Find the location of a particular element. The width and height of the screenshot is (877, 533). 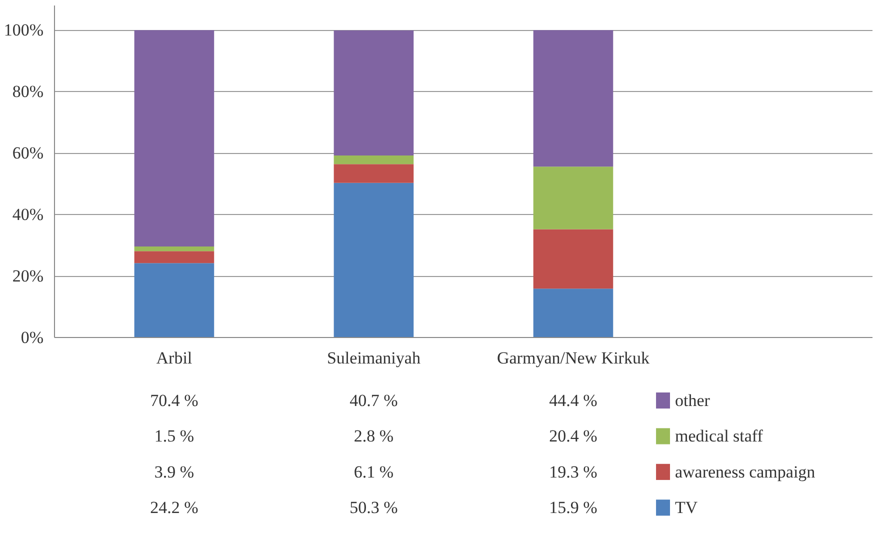

data-label: 20.4 % is located at coordinates (573, 436).